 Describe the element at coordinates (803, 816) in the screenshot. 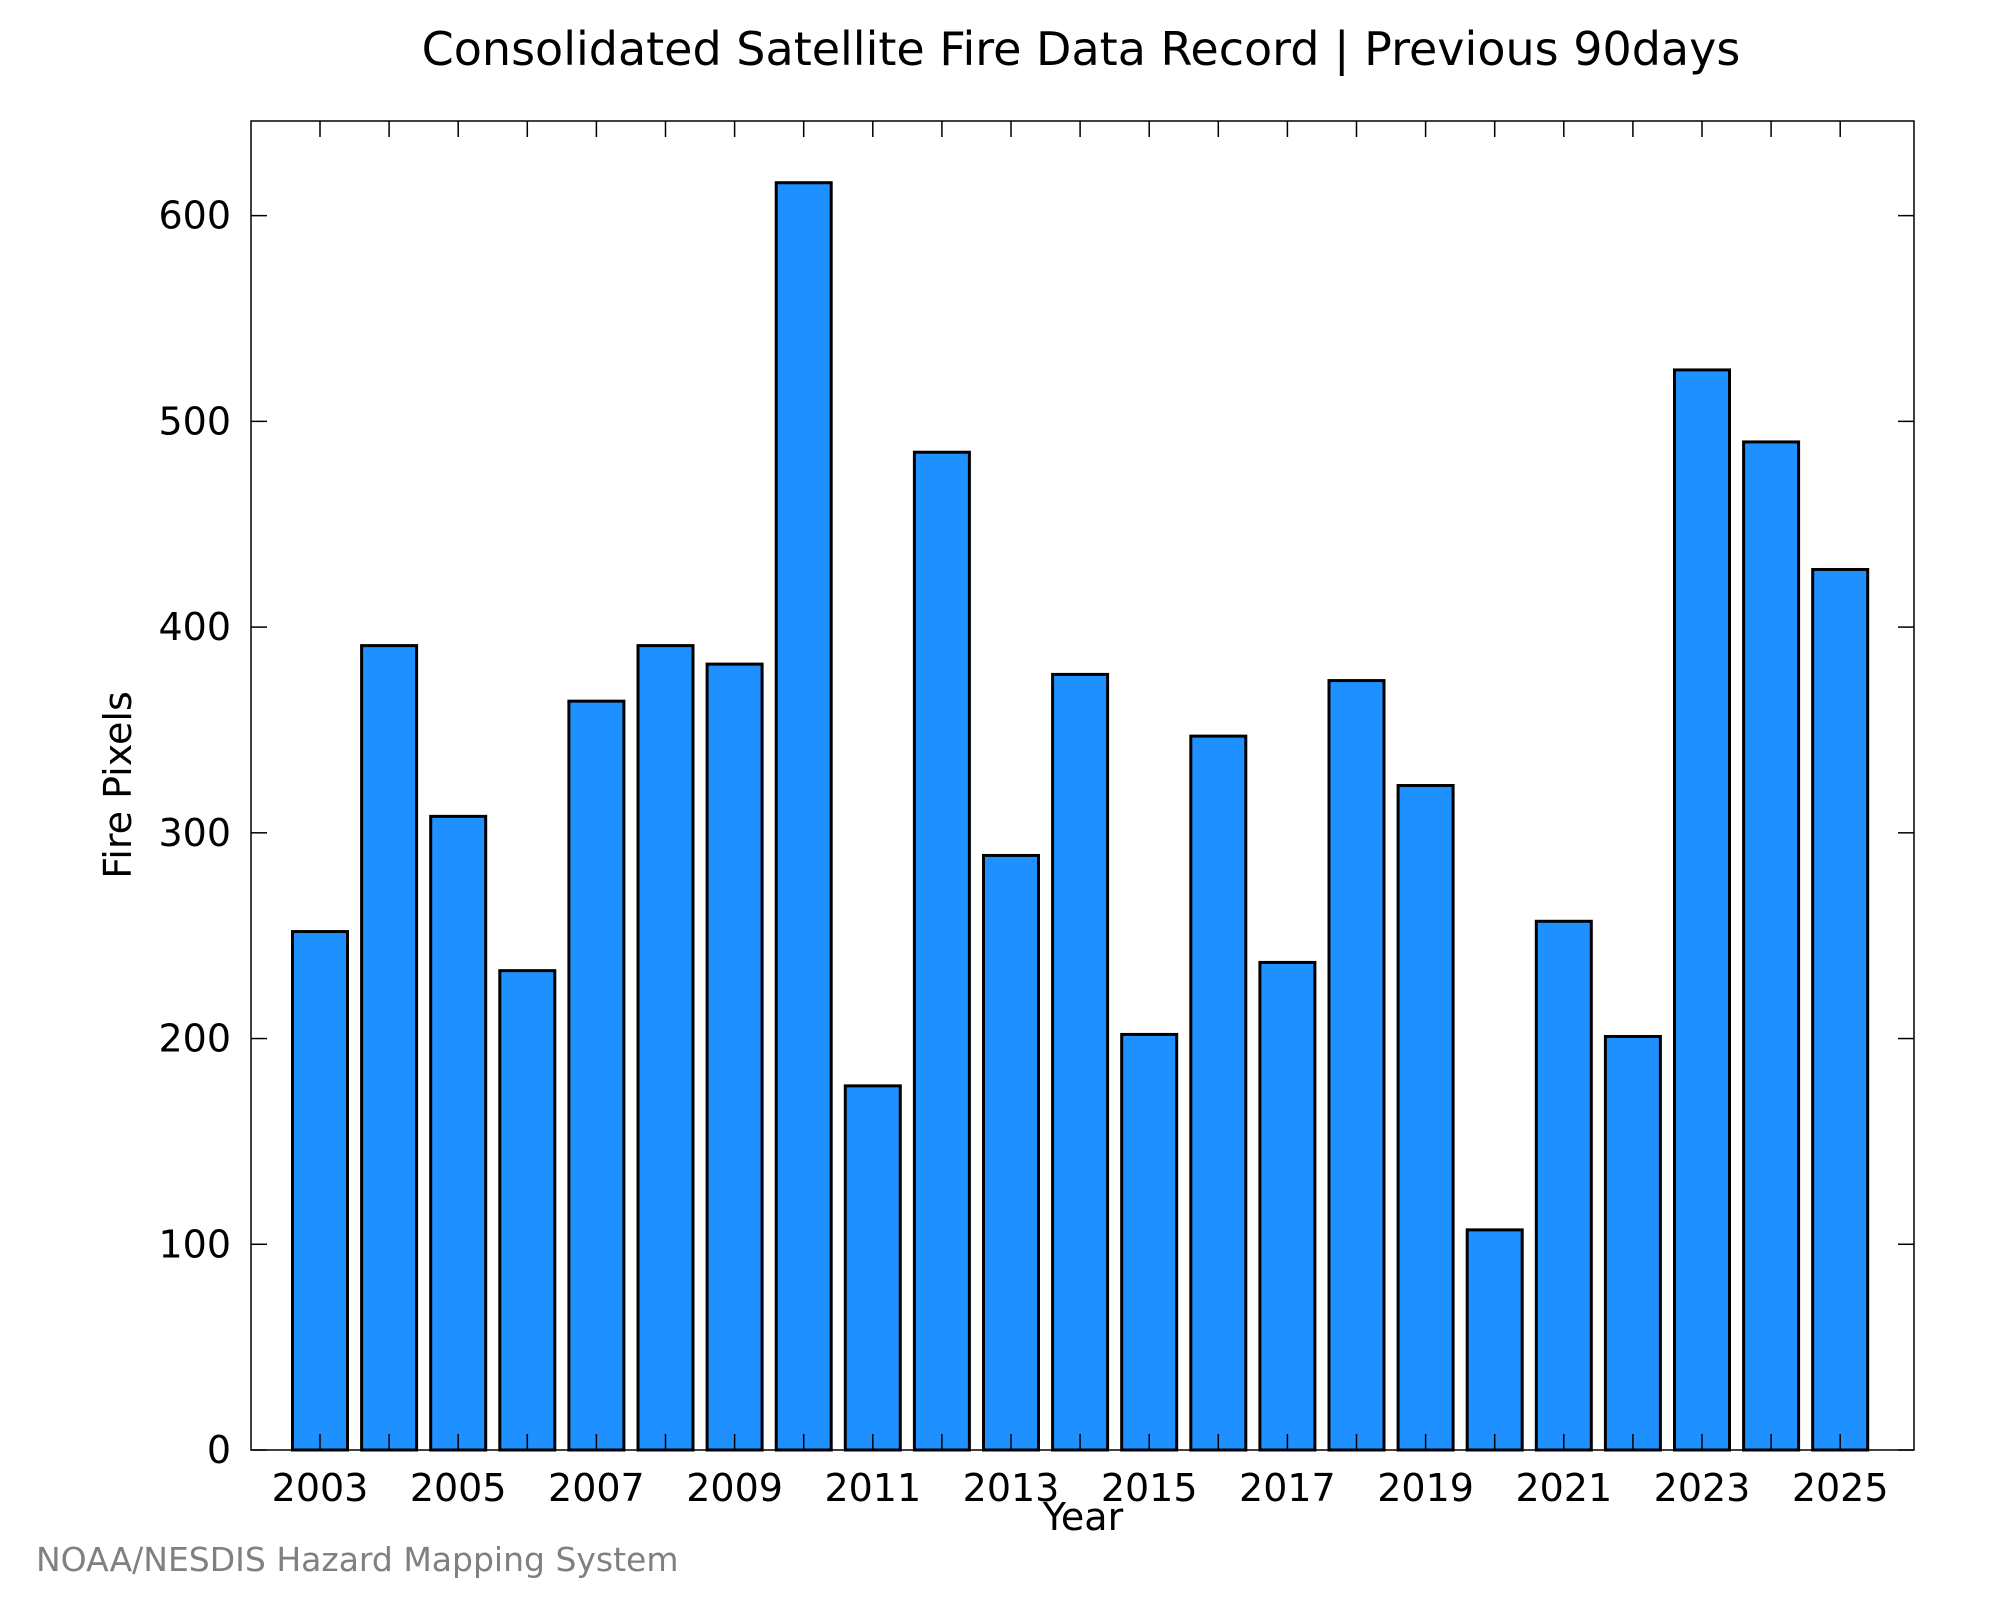

I see `bar-2010` at that location.